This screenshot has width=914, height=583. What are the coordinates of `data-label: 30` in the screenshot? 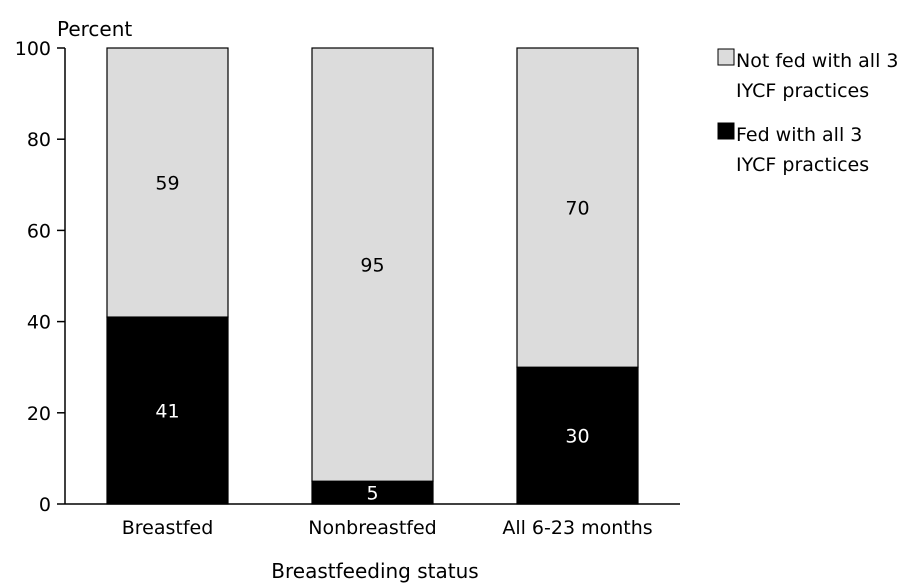 It's located at (577, 437).